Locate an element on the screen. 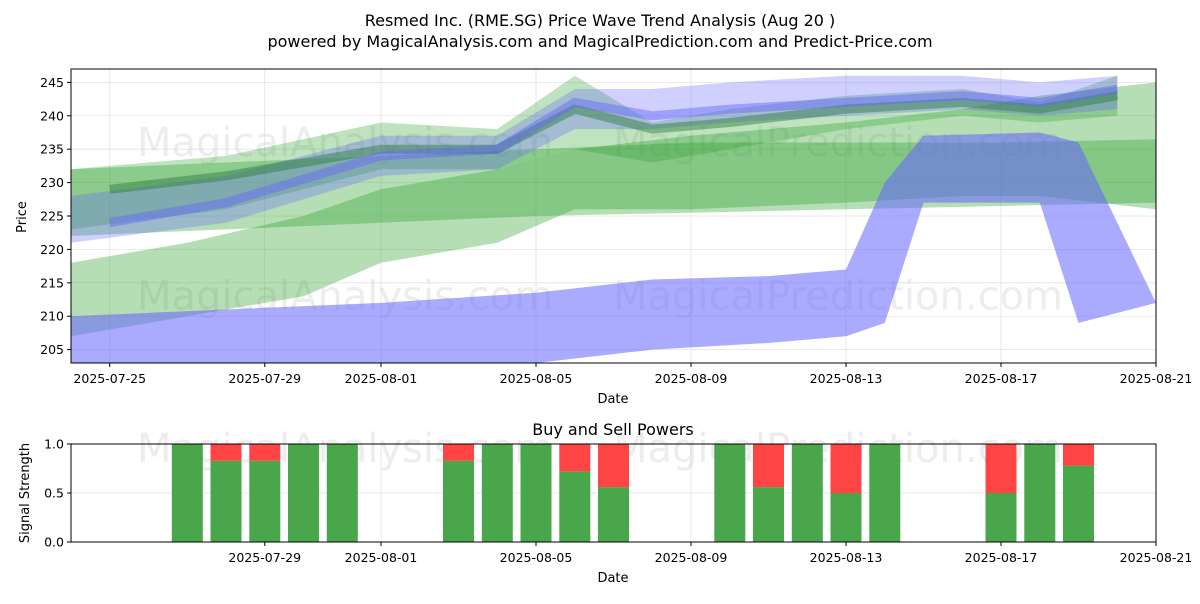 Image resolution: width=1200 pixels, height=604 pixels. price-x-tick-label: 2025-08-13 is located at coordinates (846, 378).